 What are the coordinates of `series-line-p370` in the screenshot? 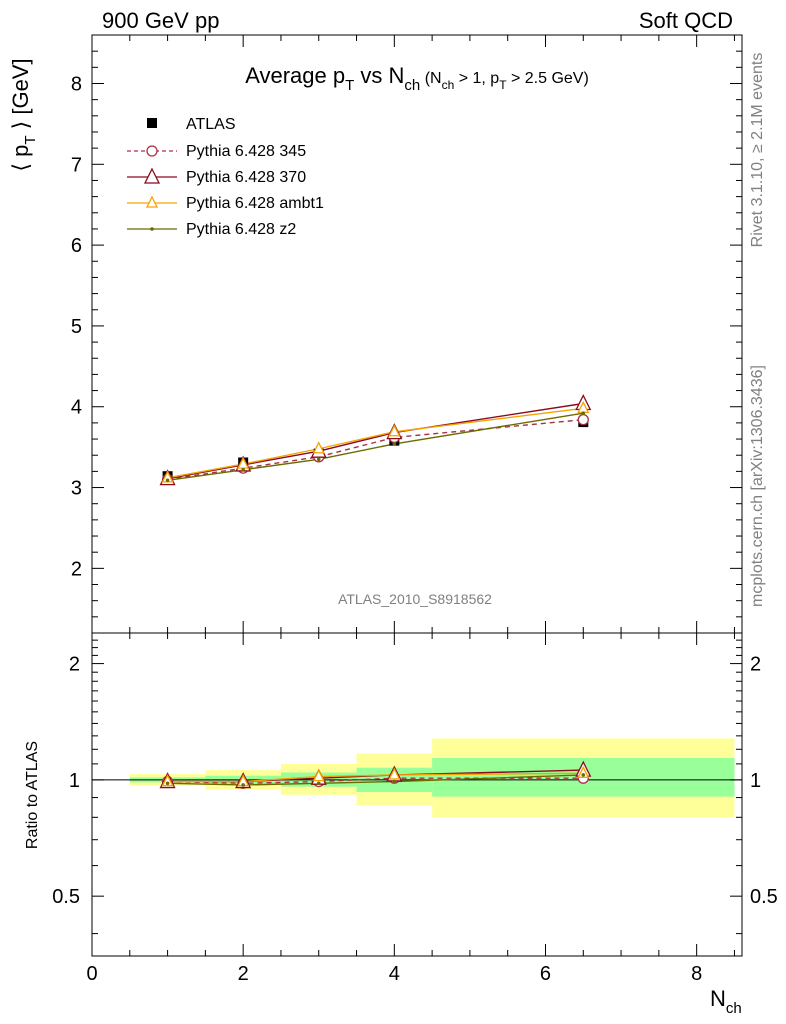 It's located at (375, 441).